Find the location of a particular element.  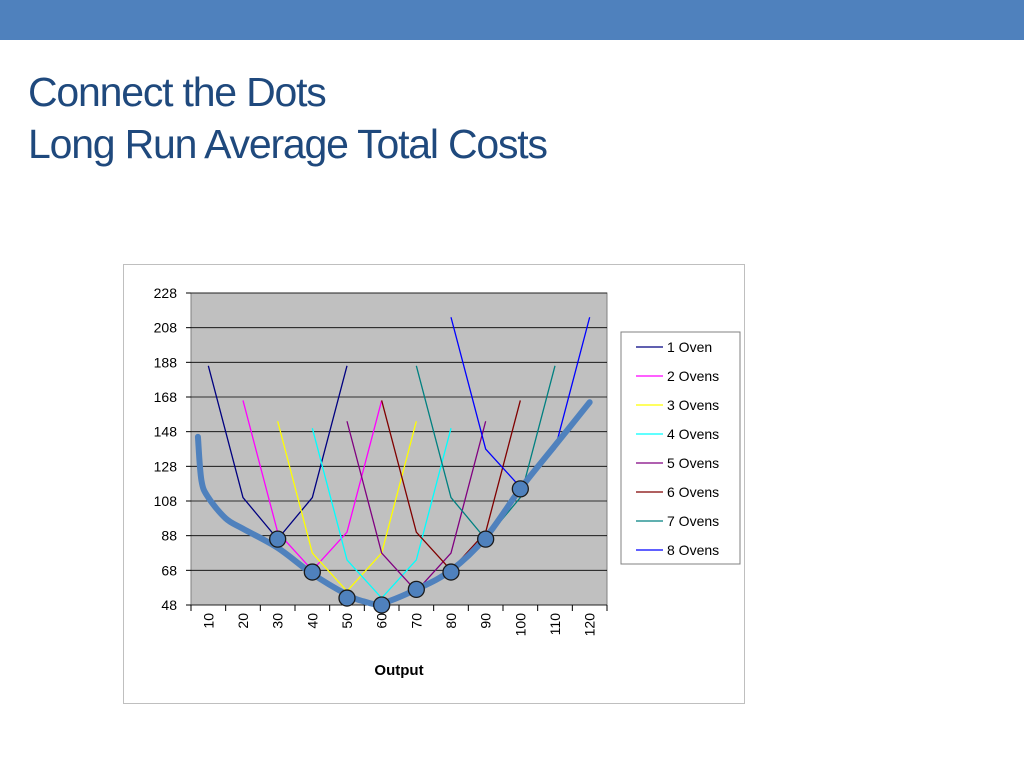

x-tick-label: 40 is located at coordinates (312, 621).